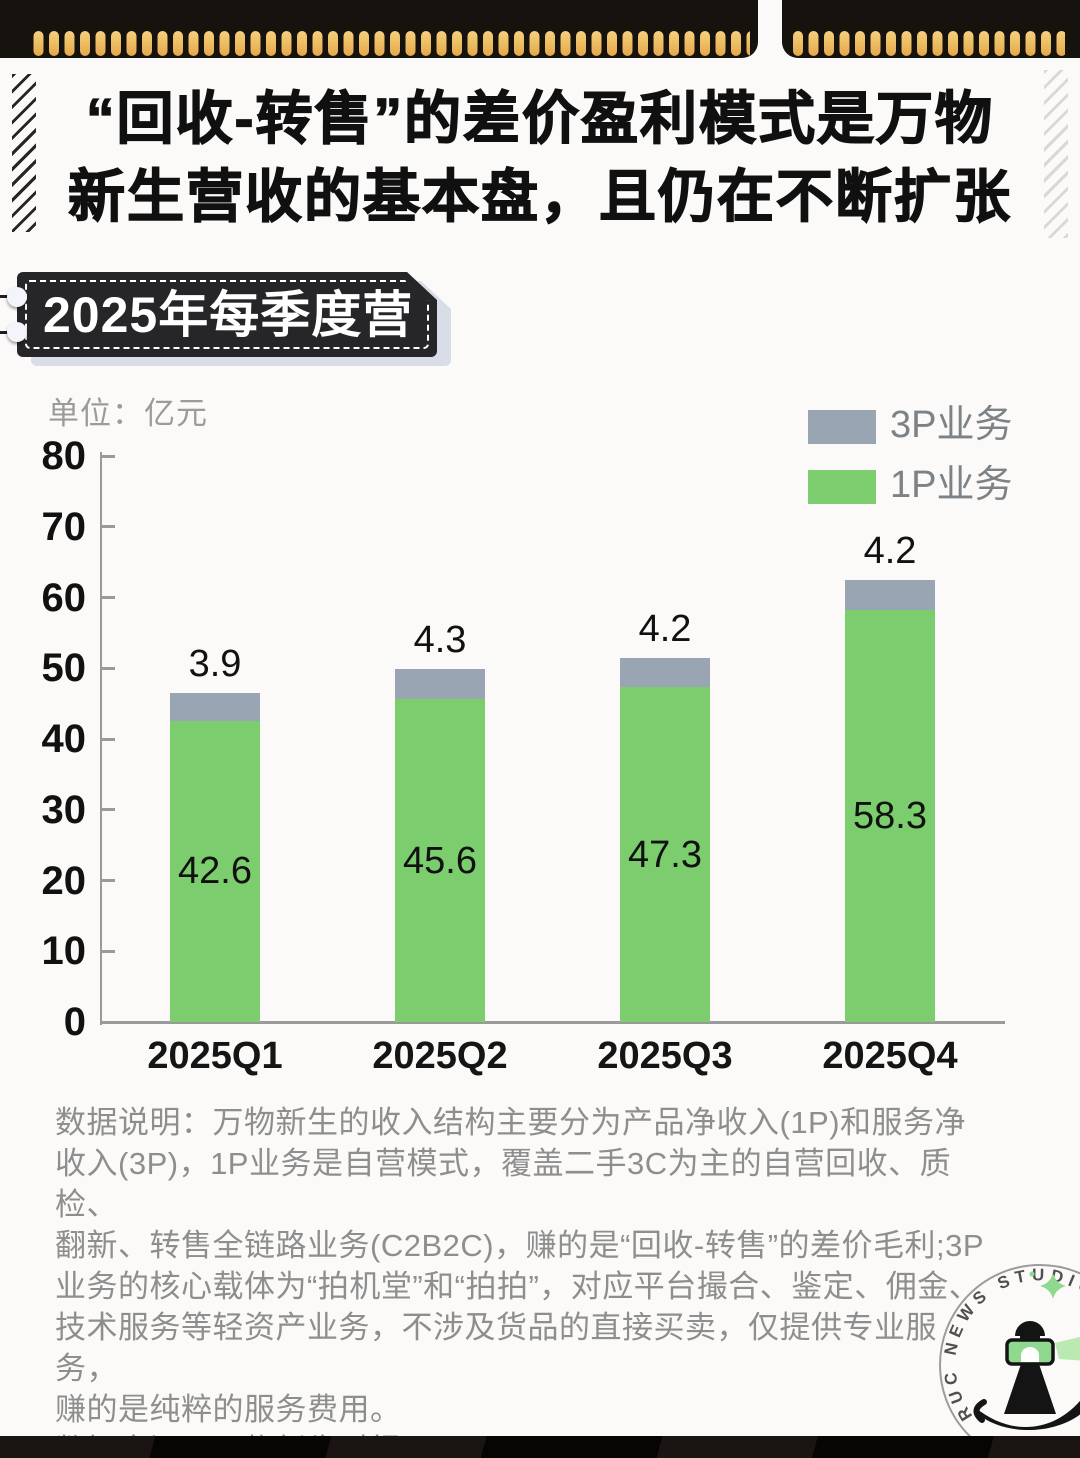 Image resolution: width=1080 pixels, height=1458 pixels. What do you see at coordinates (503, 1184) in the screenshot?
I see `footnote-line: 收入(3P)，1P业务是自营模式，覆盖二手3C为主的自营回收、质检、` at bounding box center [503, 1184].